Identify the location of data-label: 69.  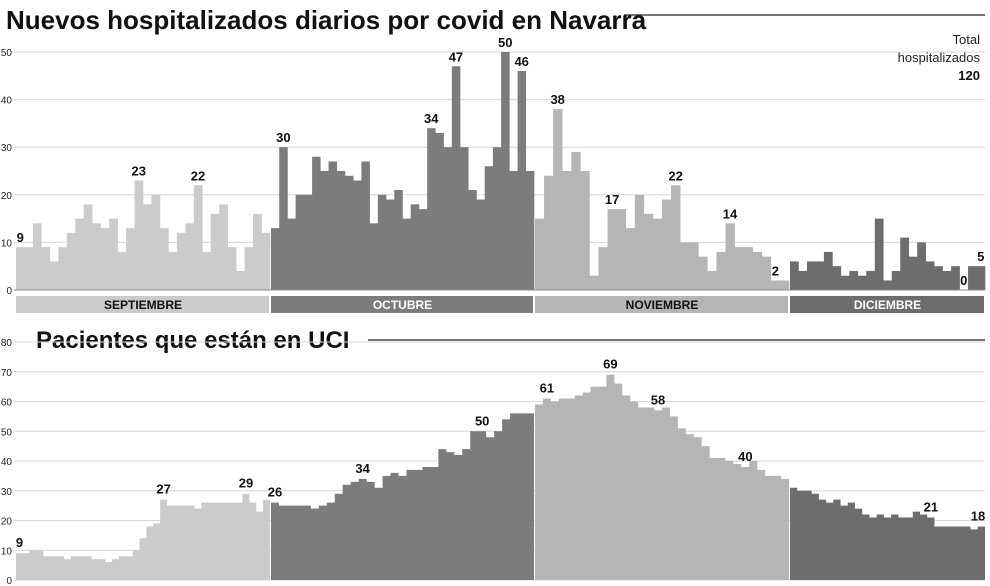
(610, 364).